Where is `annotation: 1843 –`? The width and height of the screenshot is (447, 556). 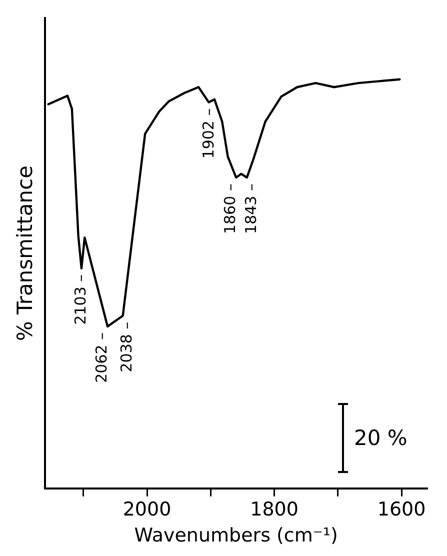 annotation: 1843 – is located at coordinates (251, 209).